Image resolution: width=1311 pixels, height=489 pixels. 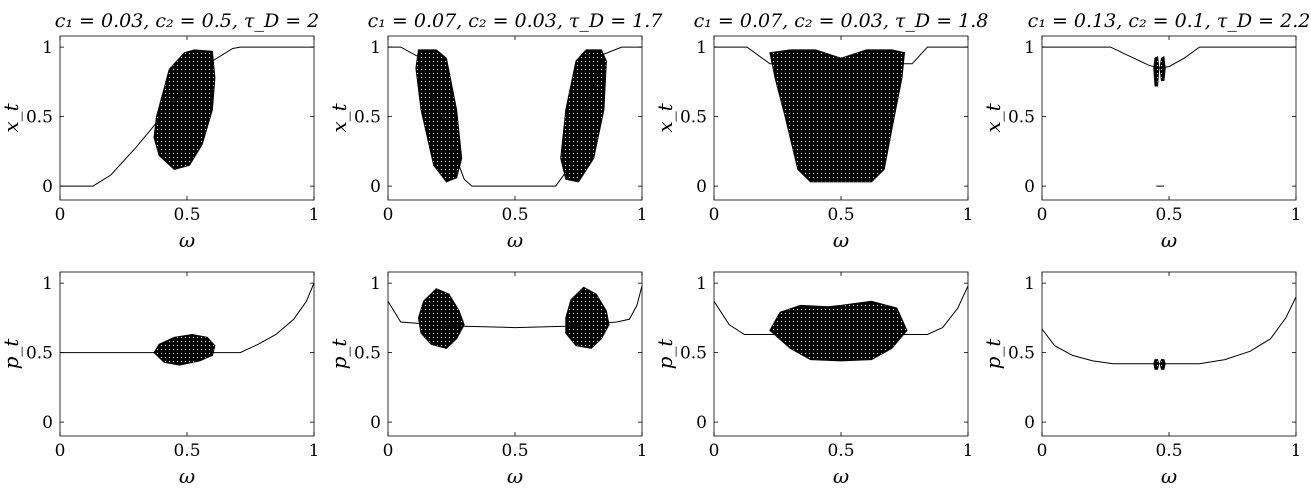 What do you see at coordinates (813, 379) in the screenshot?
I see `chart-panel-7: 0 0.5 1 0 0.5 1 ω p_t` at bounding box center [813, 379].